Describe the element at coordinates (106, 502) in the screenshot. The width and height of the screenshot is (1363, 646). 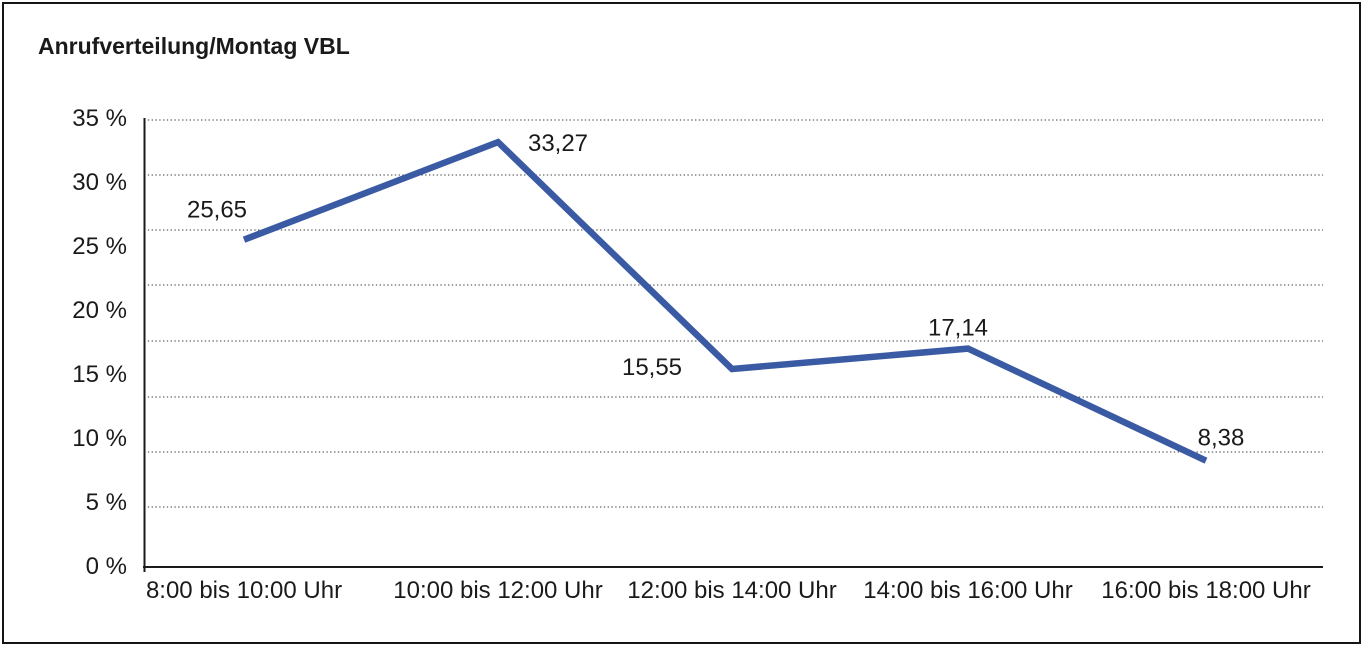
I see `y-tick-label: 5 %` at that location.